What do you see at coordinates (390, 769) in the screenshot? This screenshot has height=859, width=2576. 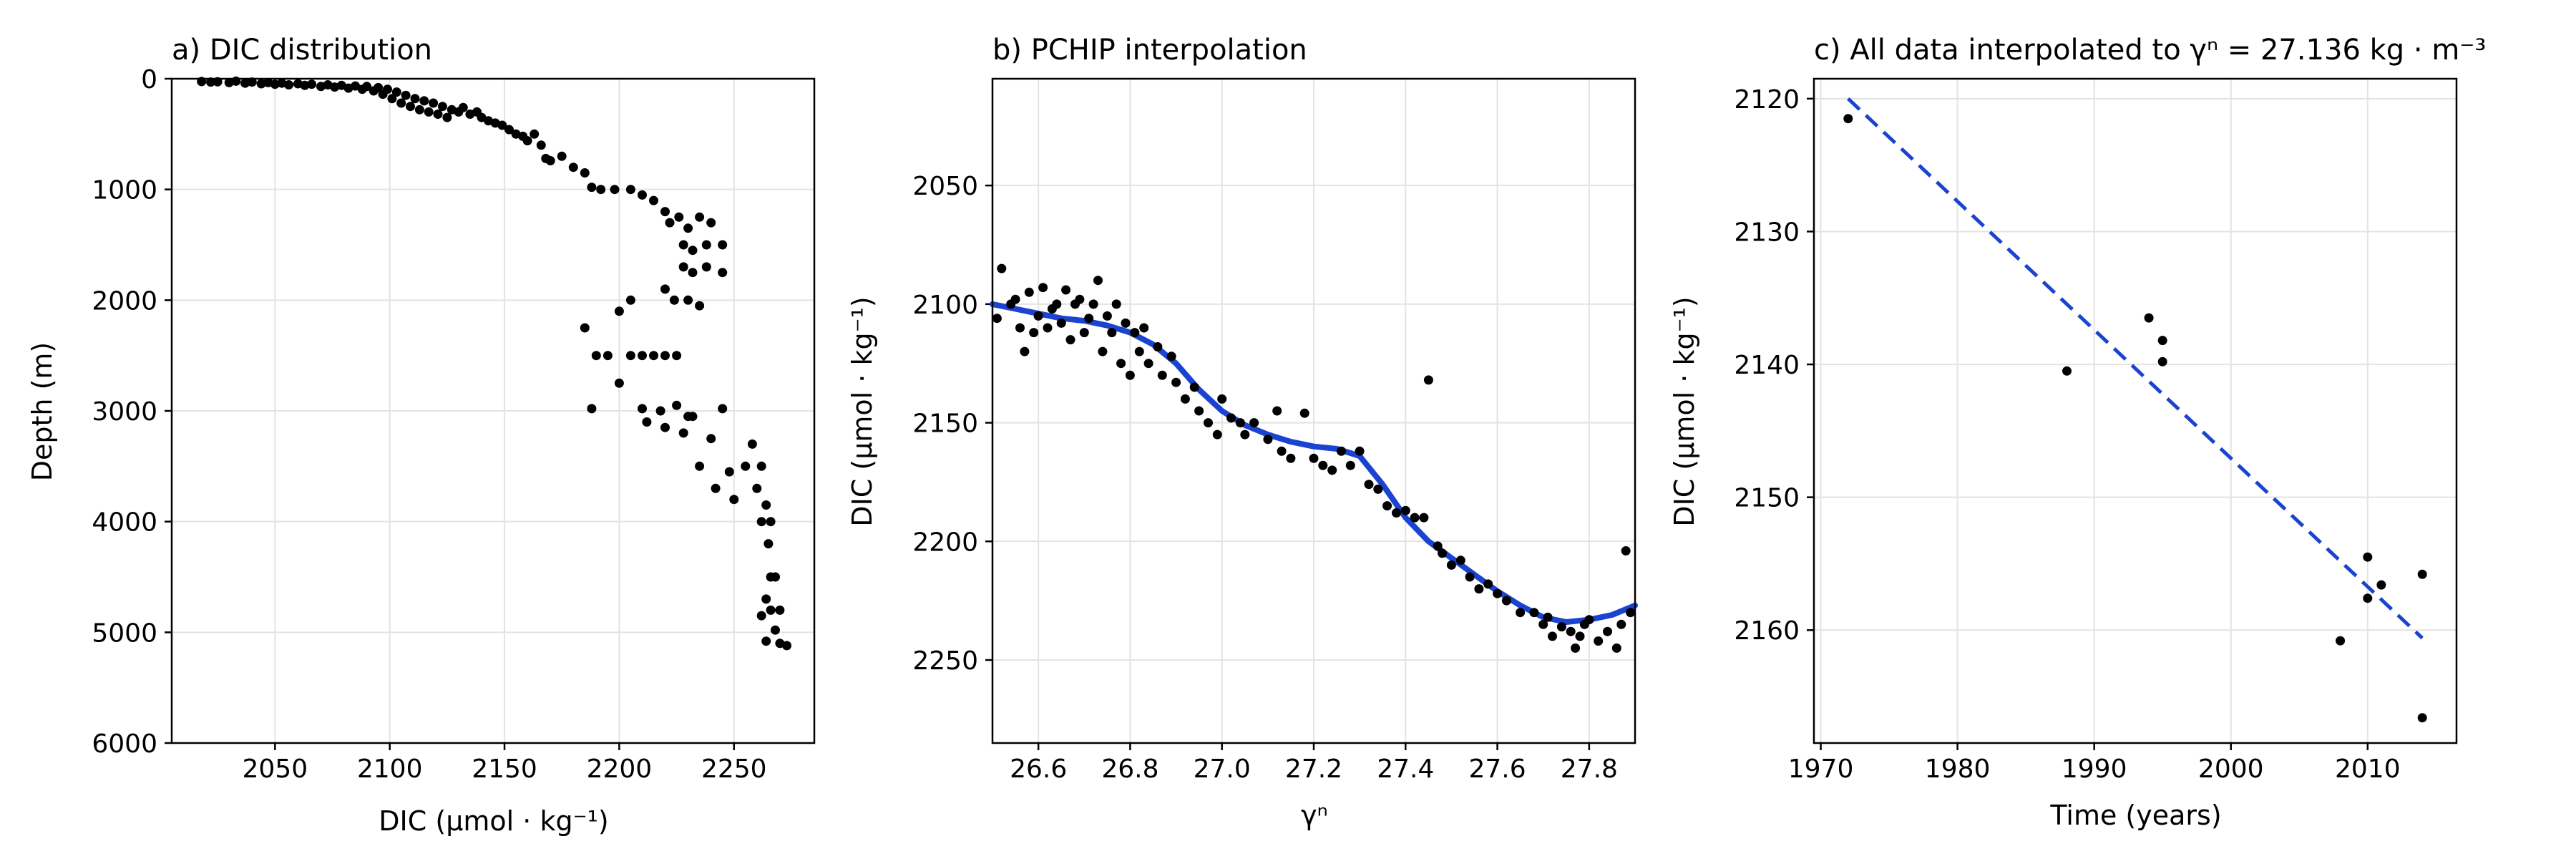 I see `x-tick-label: 2100` at bounding box center [390, 769].